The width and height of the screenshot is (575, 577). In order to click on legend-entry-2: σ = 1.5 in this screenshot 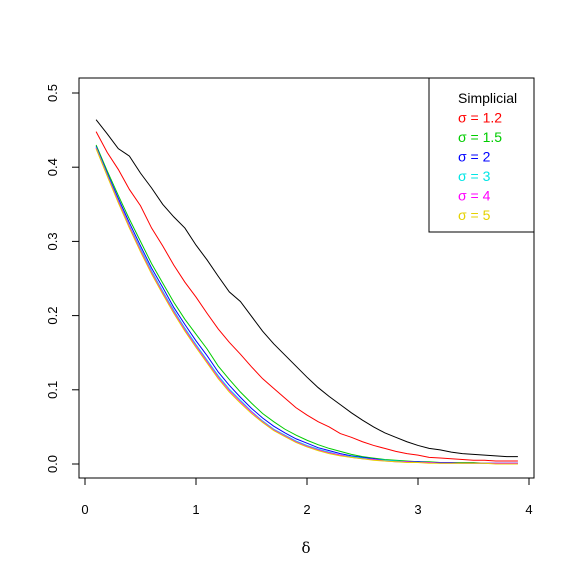, I will do `click(480, 137)`.